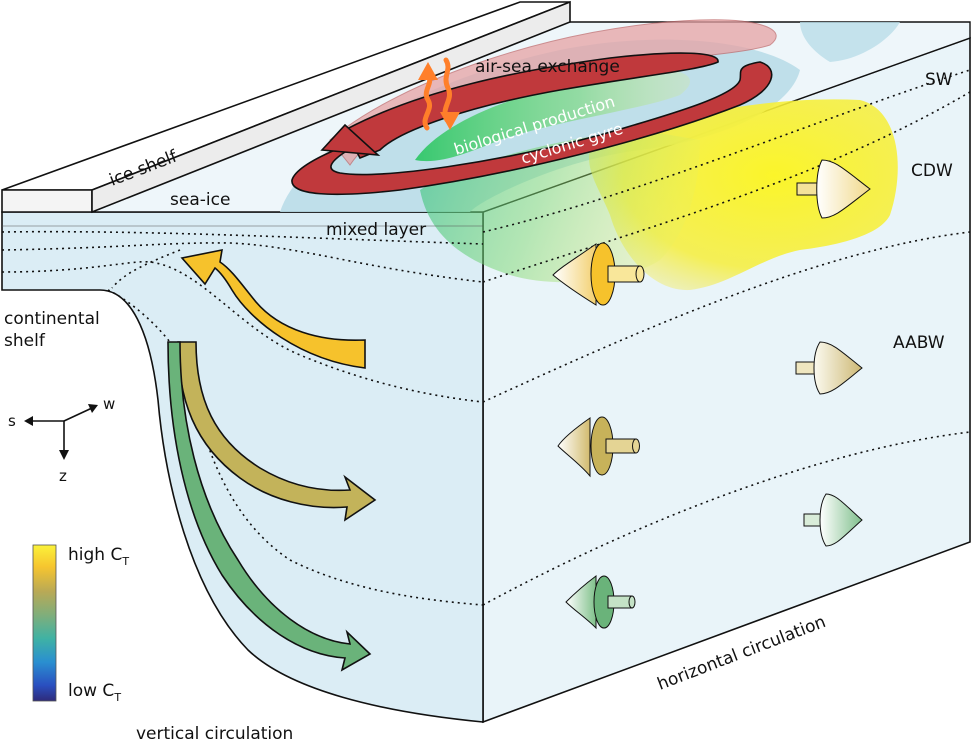 This screenshot has height=741, width=973. What do you see at coordinates (932, 171) in the screenshot?
I see `cdw-label: CDW` at bounding box center [932, 171].